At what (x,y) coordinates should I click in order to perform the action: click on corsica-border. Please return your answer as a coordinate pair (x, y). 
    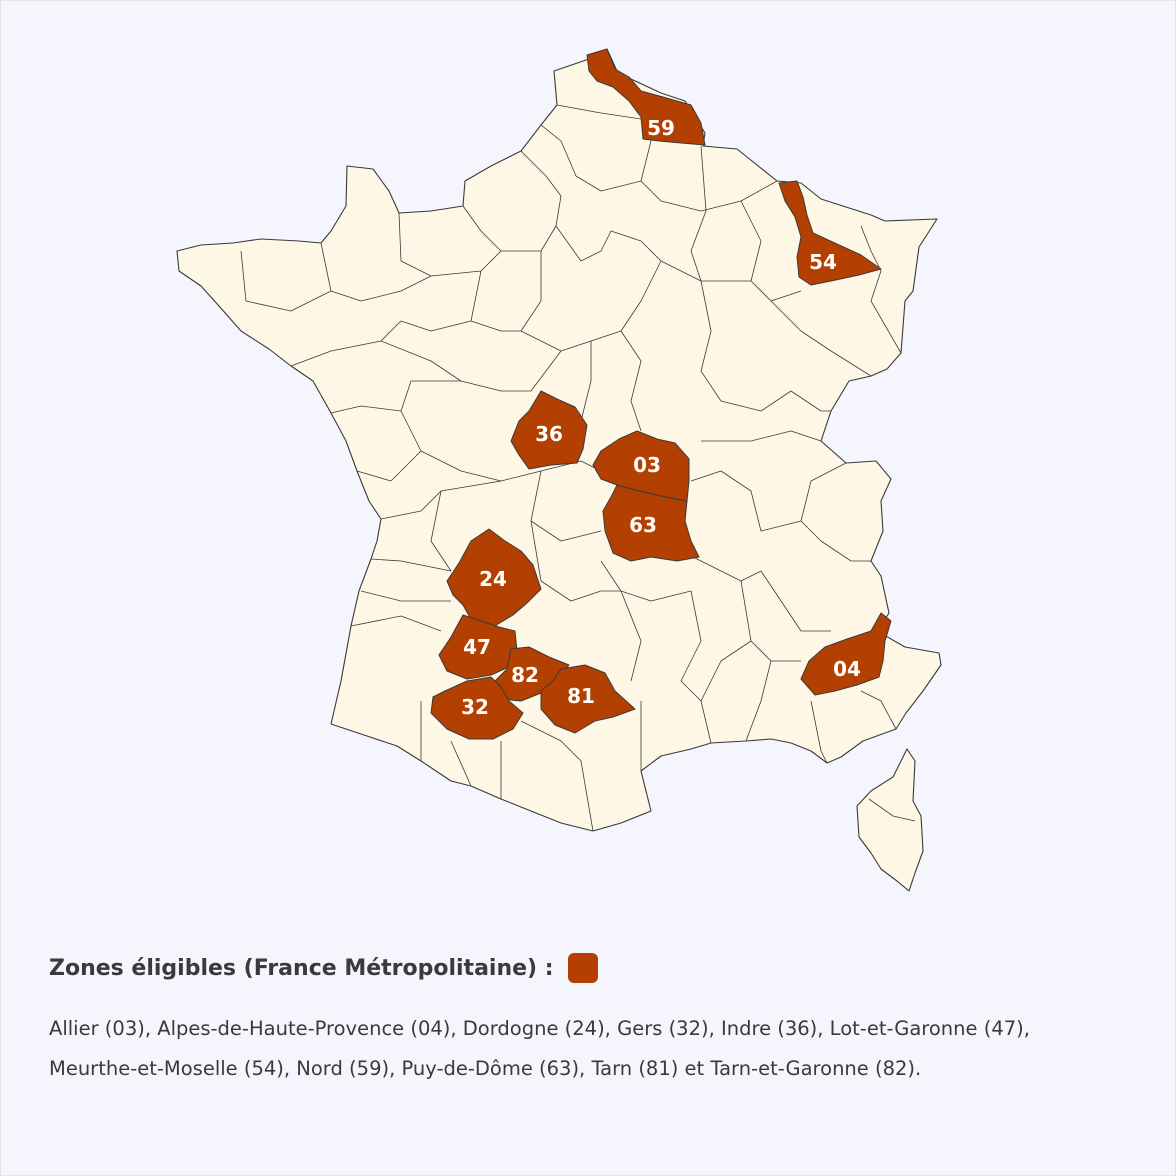
    Looking at the image, I should click on (892, 810).